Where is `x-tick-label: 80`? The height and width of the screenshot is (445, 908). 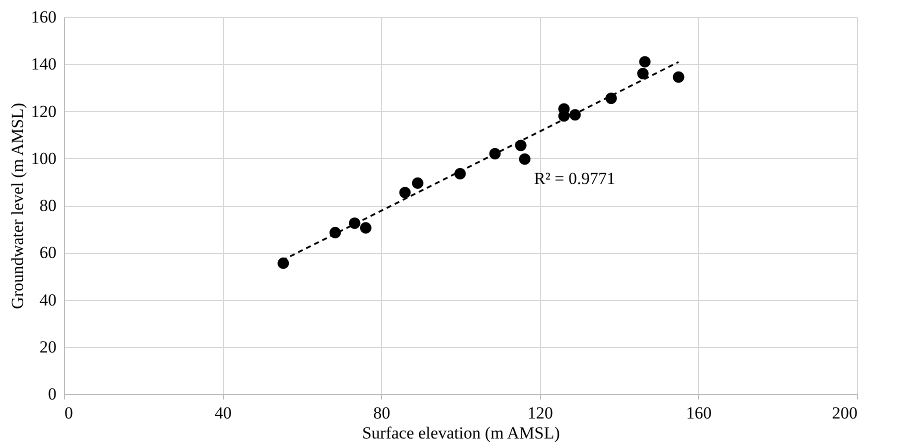 x-tick-label: 80 is located at coordinates (381, 413).